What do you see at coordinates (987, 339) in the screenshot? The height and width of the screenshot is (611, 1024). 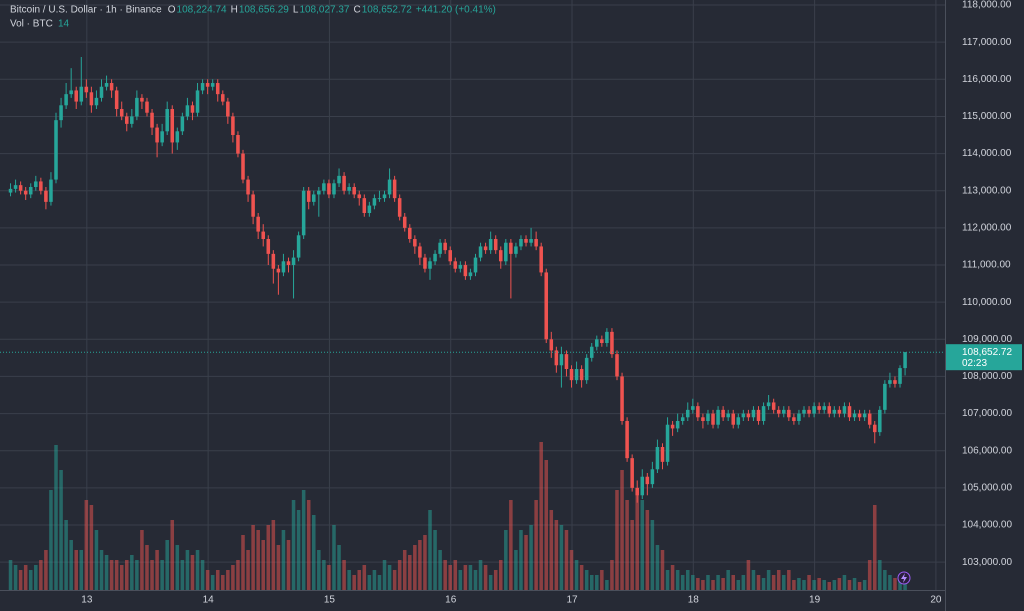 I see `y-tick-label: 109,000.00` at bounding box center [987, 339].